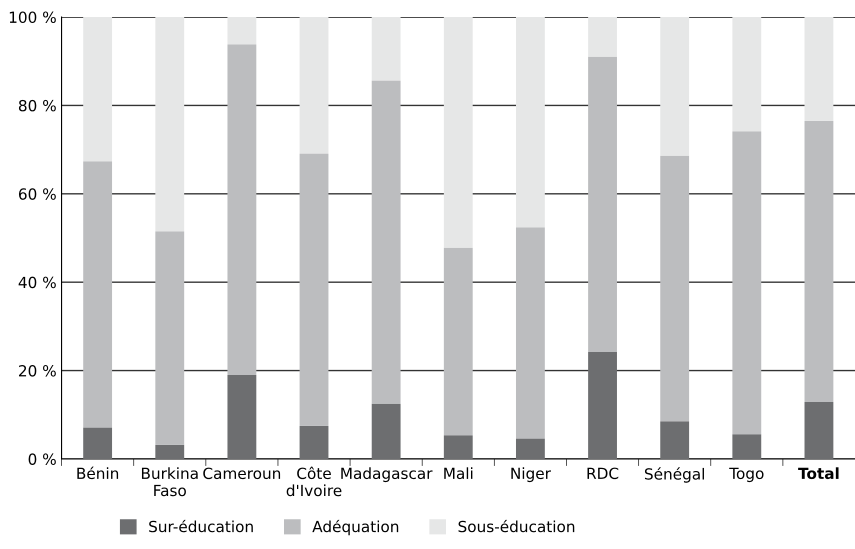 The height and width of the screenshot is (549, 855). Describe the element at coordinates (674, 475) in the screenshot. I see `x-tick-label: Sénégal` at that location.